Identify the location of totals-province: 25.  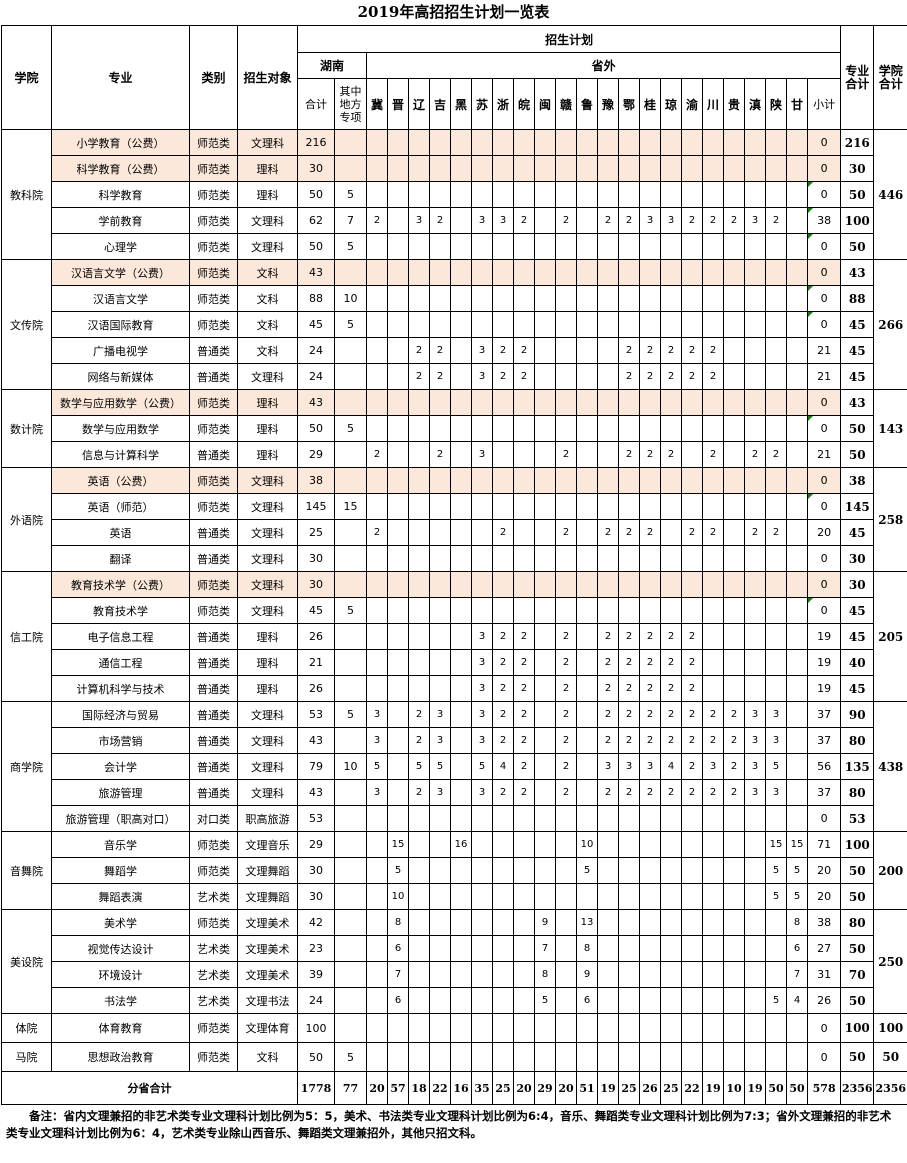
(671, 1088).